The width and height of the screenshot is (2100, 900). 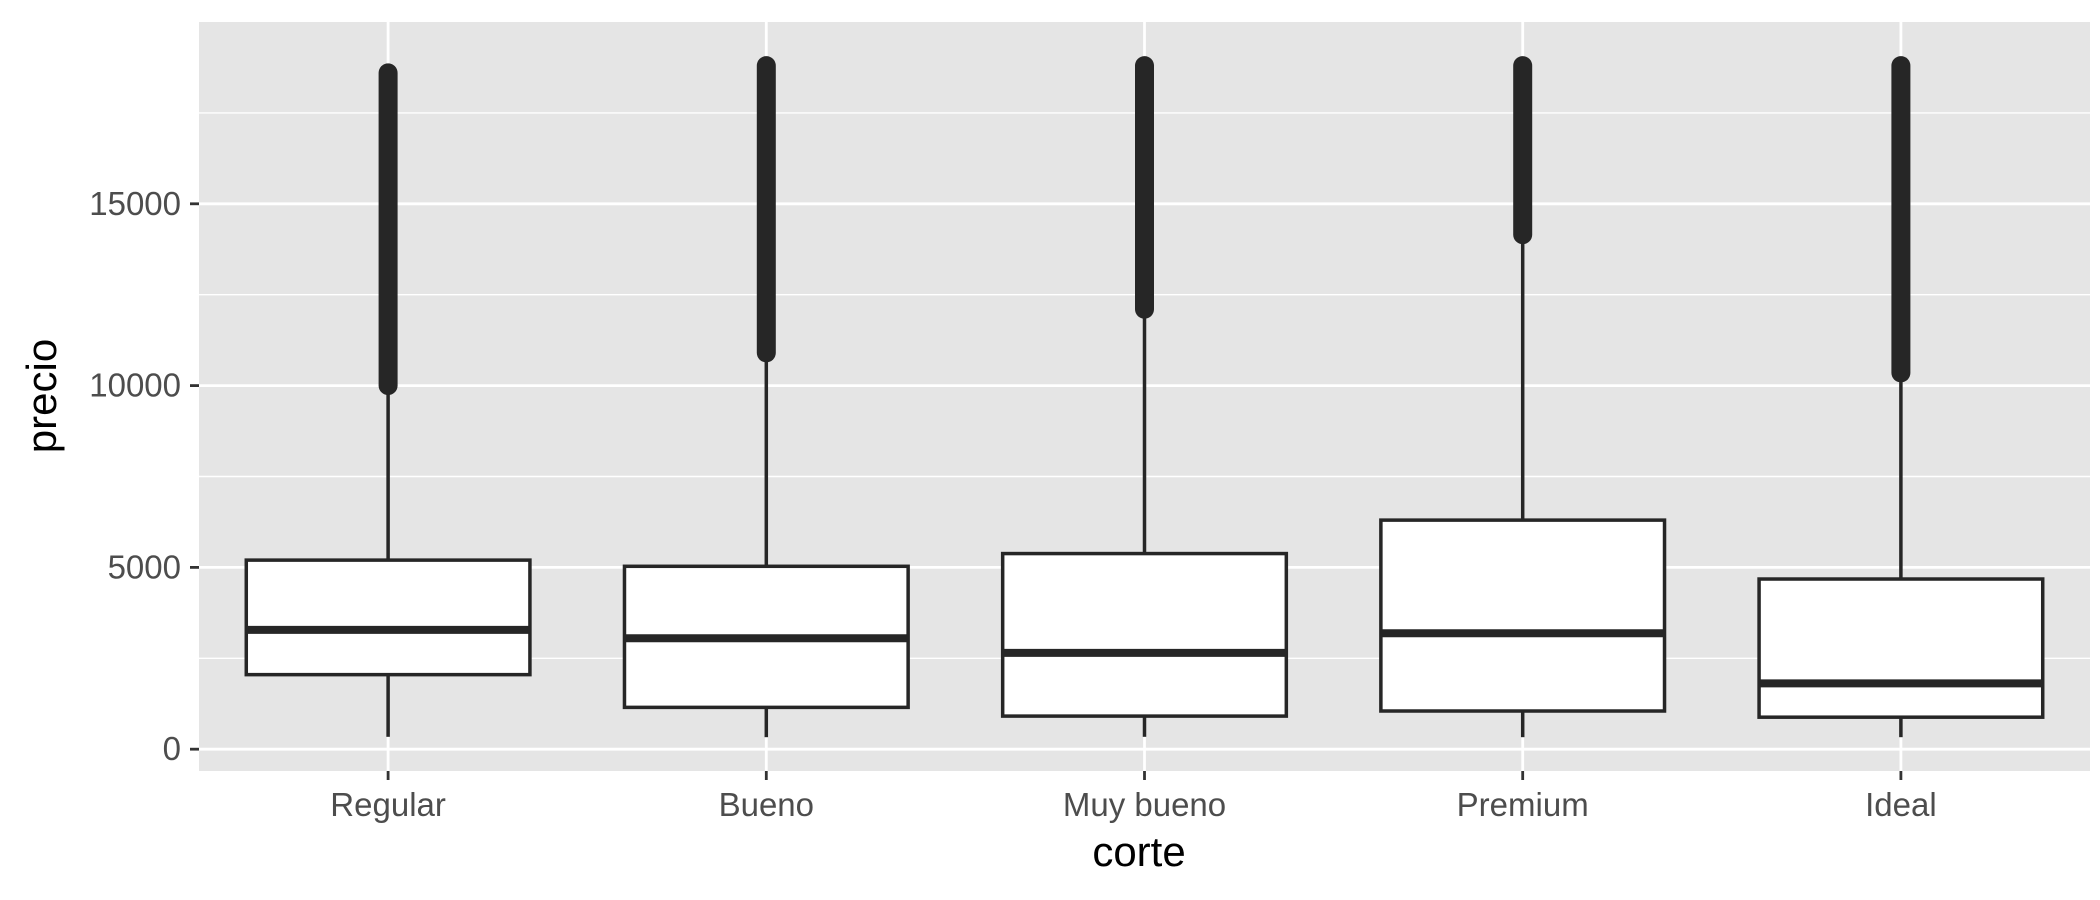 I want to click on x-tick-label: Ideal, so click(x=1901, y=804).